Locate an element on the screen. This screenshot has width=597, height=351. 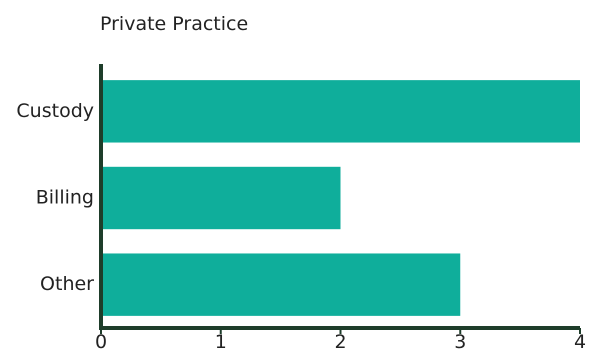
x-tick-label-1: 1 is located at coordinates (221, 341).